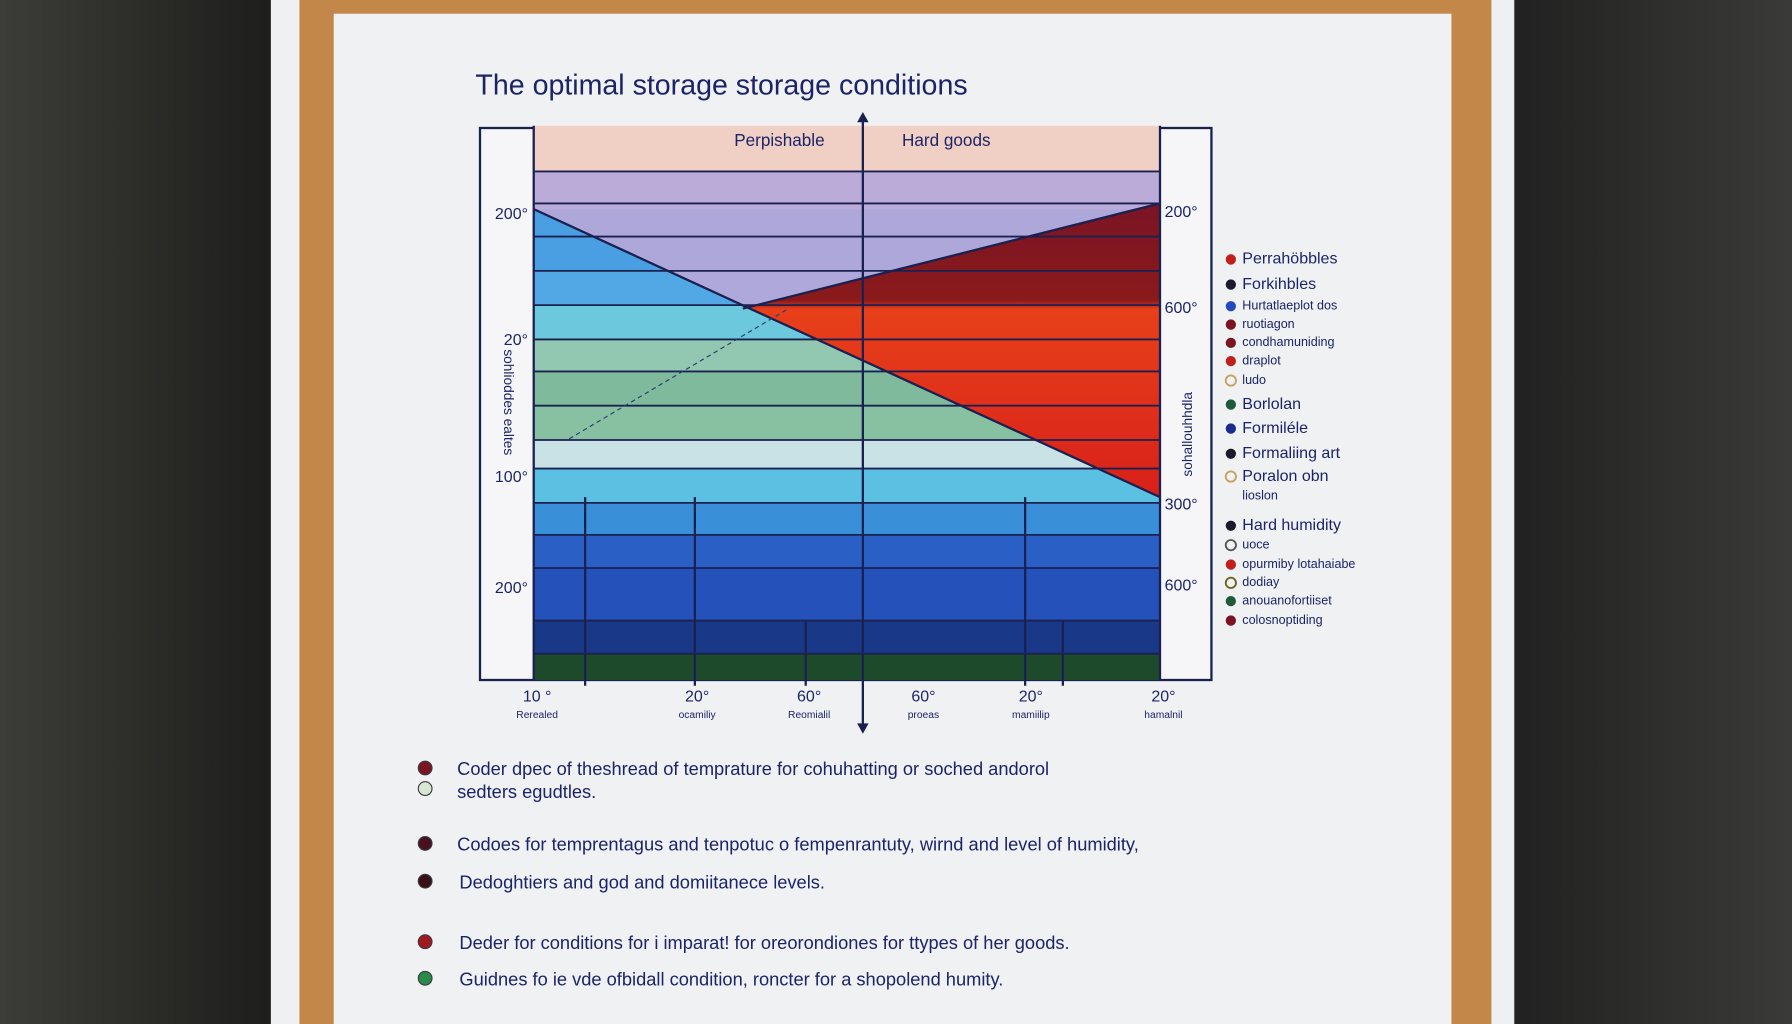  I want to click on header-label: Perpishable, so click(779, 140).